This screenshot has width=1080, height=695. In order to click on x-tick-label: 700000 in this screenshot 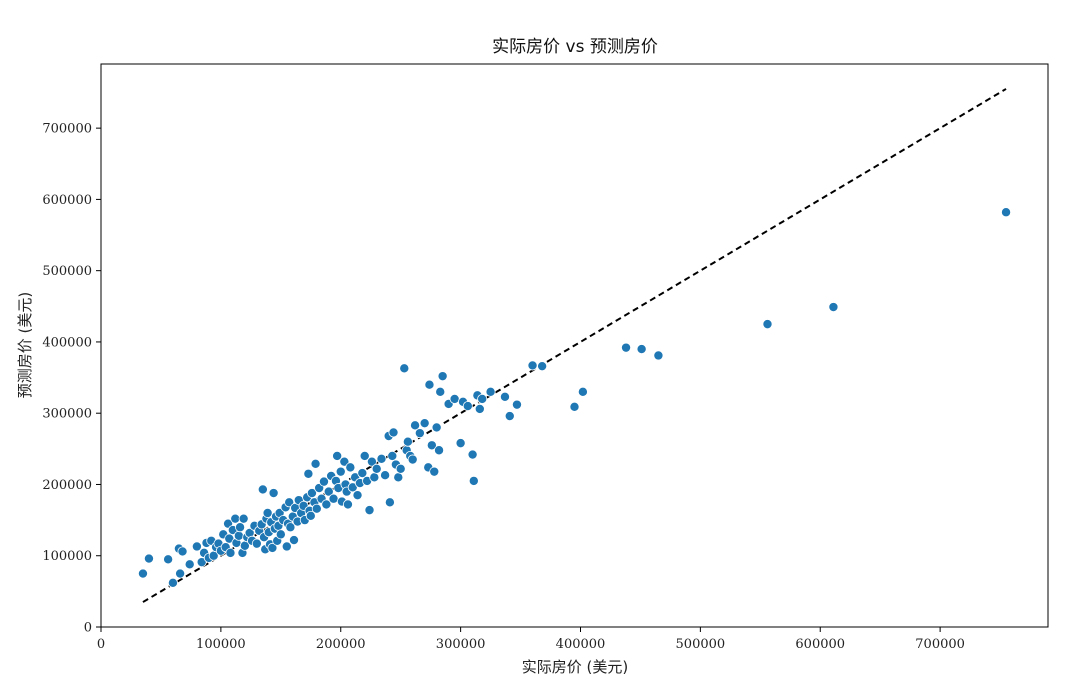, I will do `click(940, 644)`.